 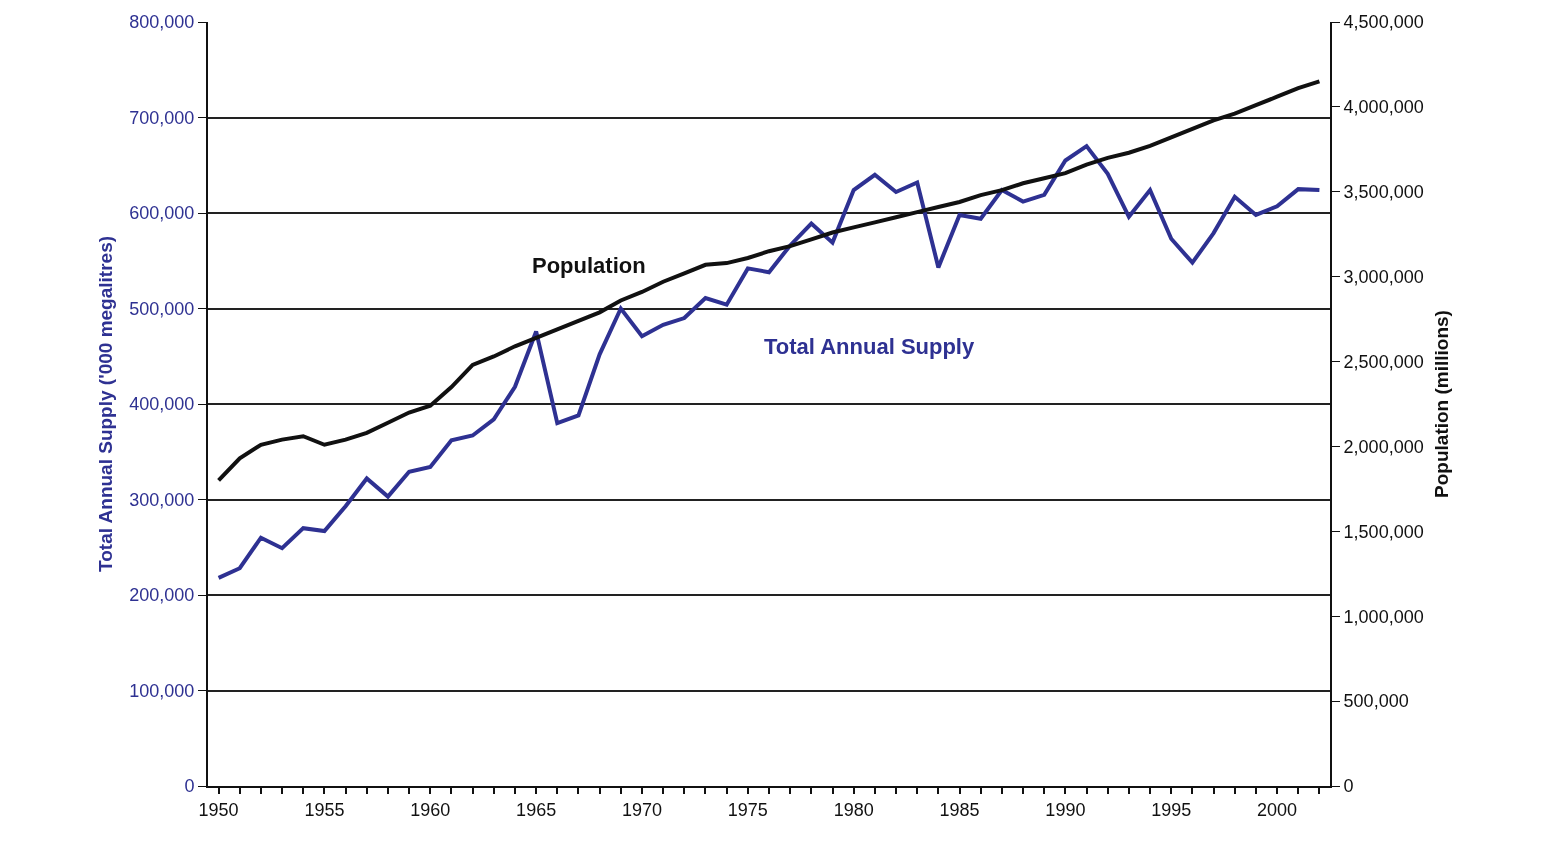 I want to click on x-tick-label: 1960, so click(x=430, y=809).